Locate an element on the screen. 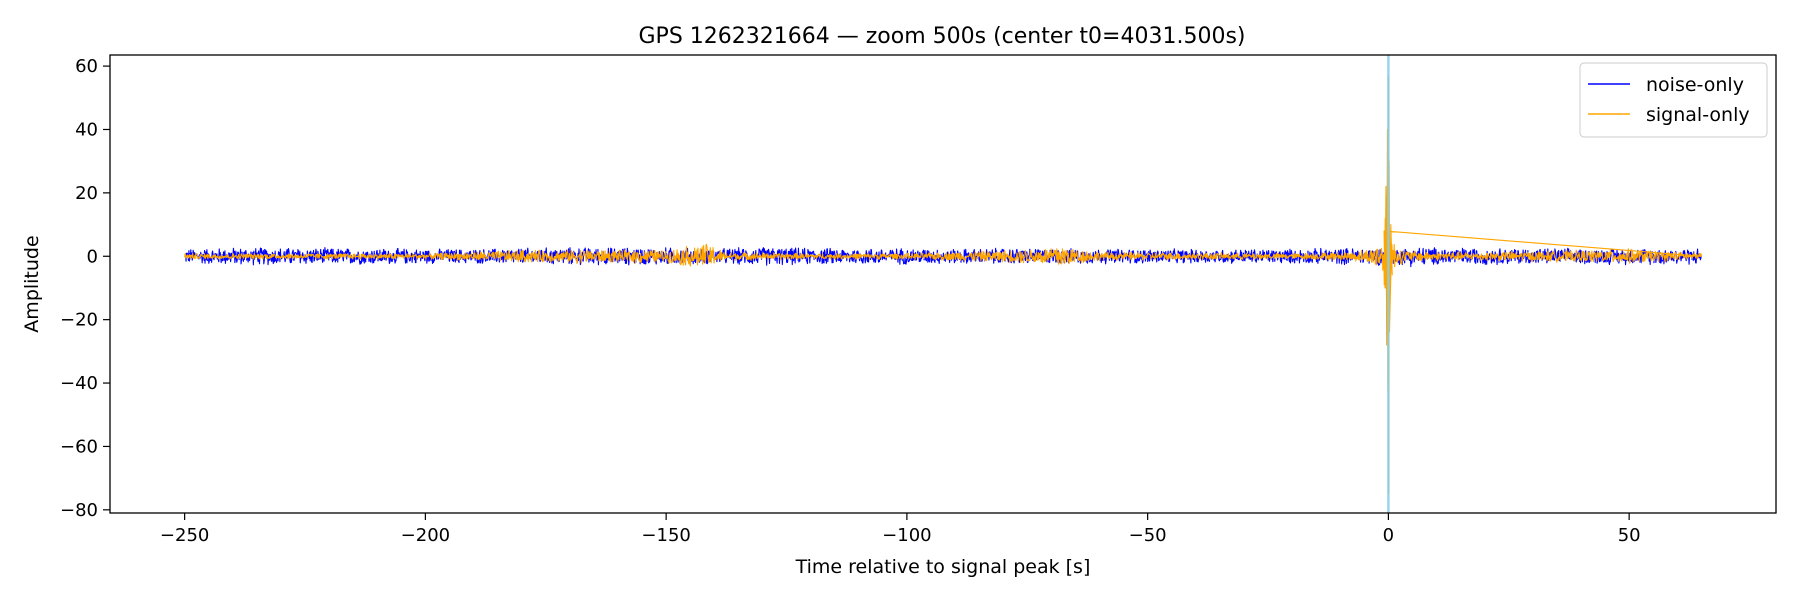 Image resolution: width=1800 pixels, height=600 pixels. x-tick-label: −100 is located at coordinates (906, 535).